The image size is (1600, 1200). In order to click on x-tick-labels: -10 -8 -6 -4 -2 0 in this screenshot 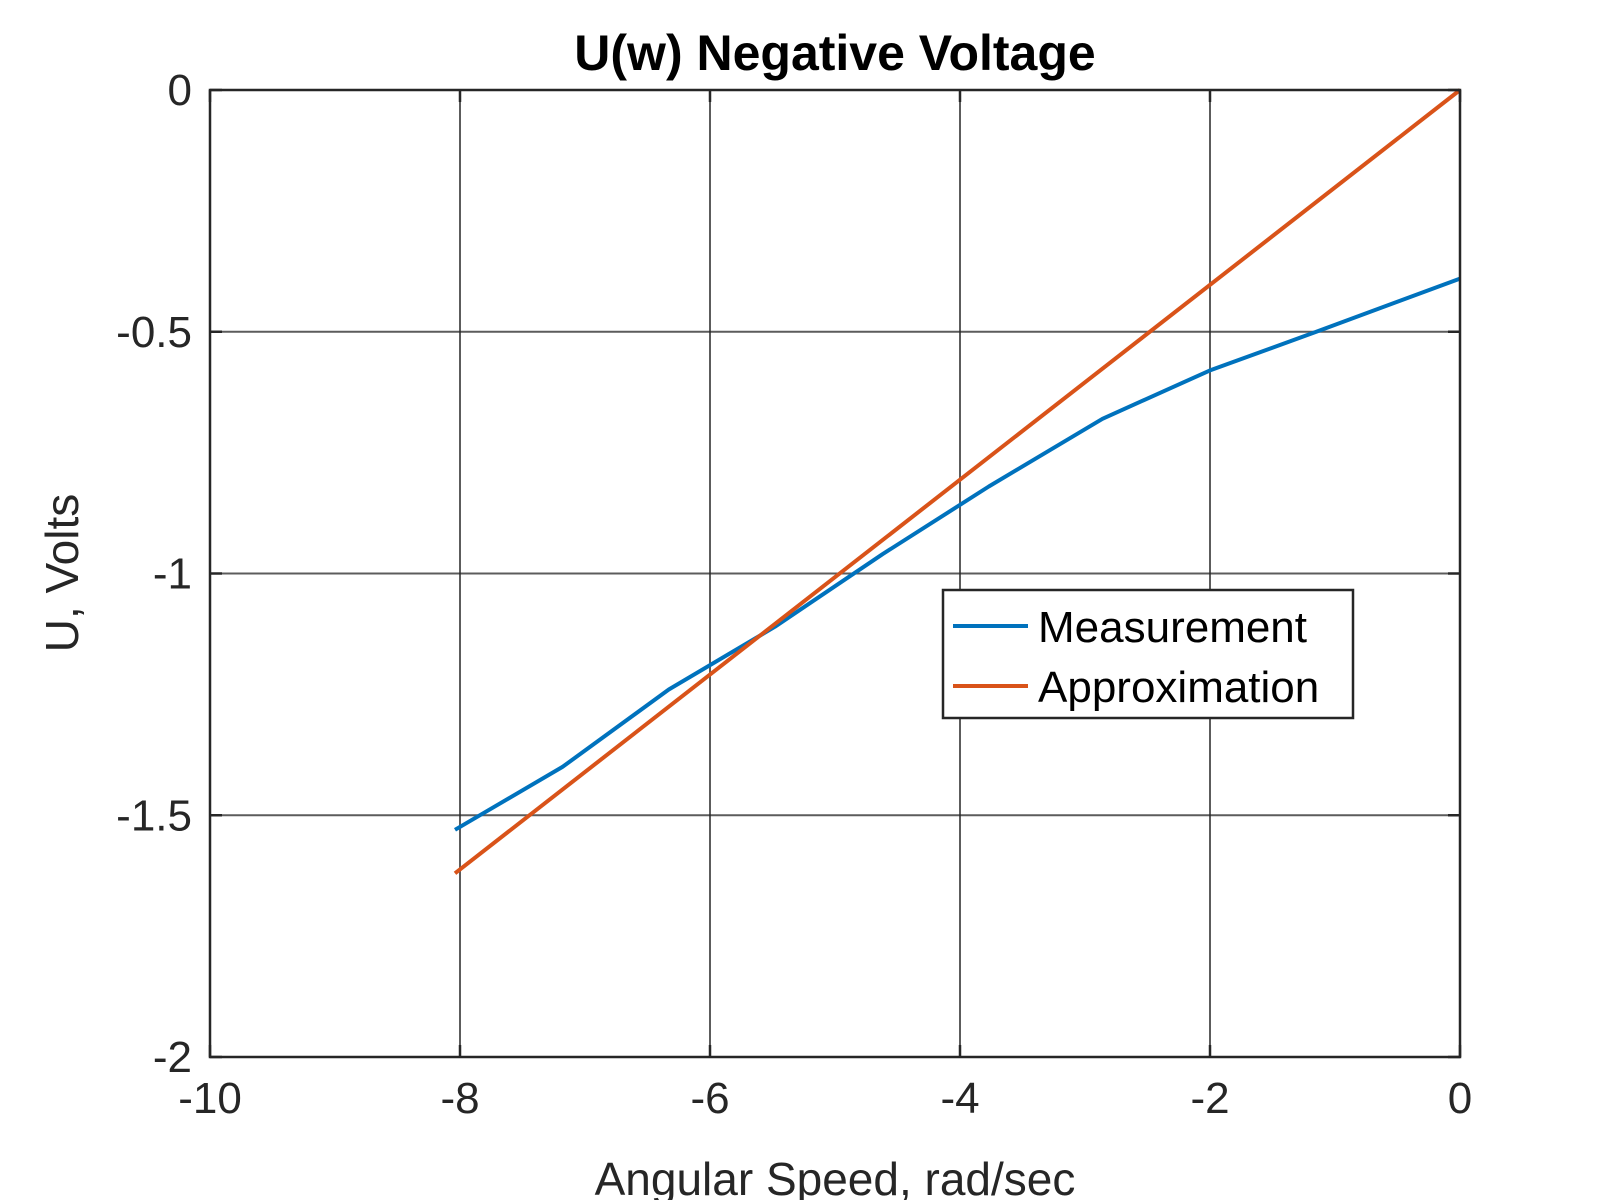, I will do `click(825, 1098)`.